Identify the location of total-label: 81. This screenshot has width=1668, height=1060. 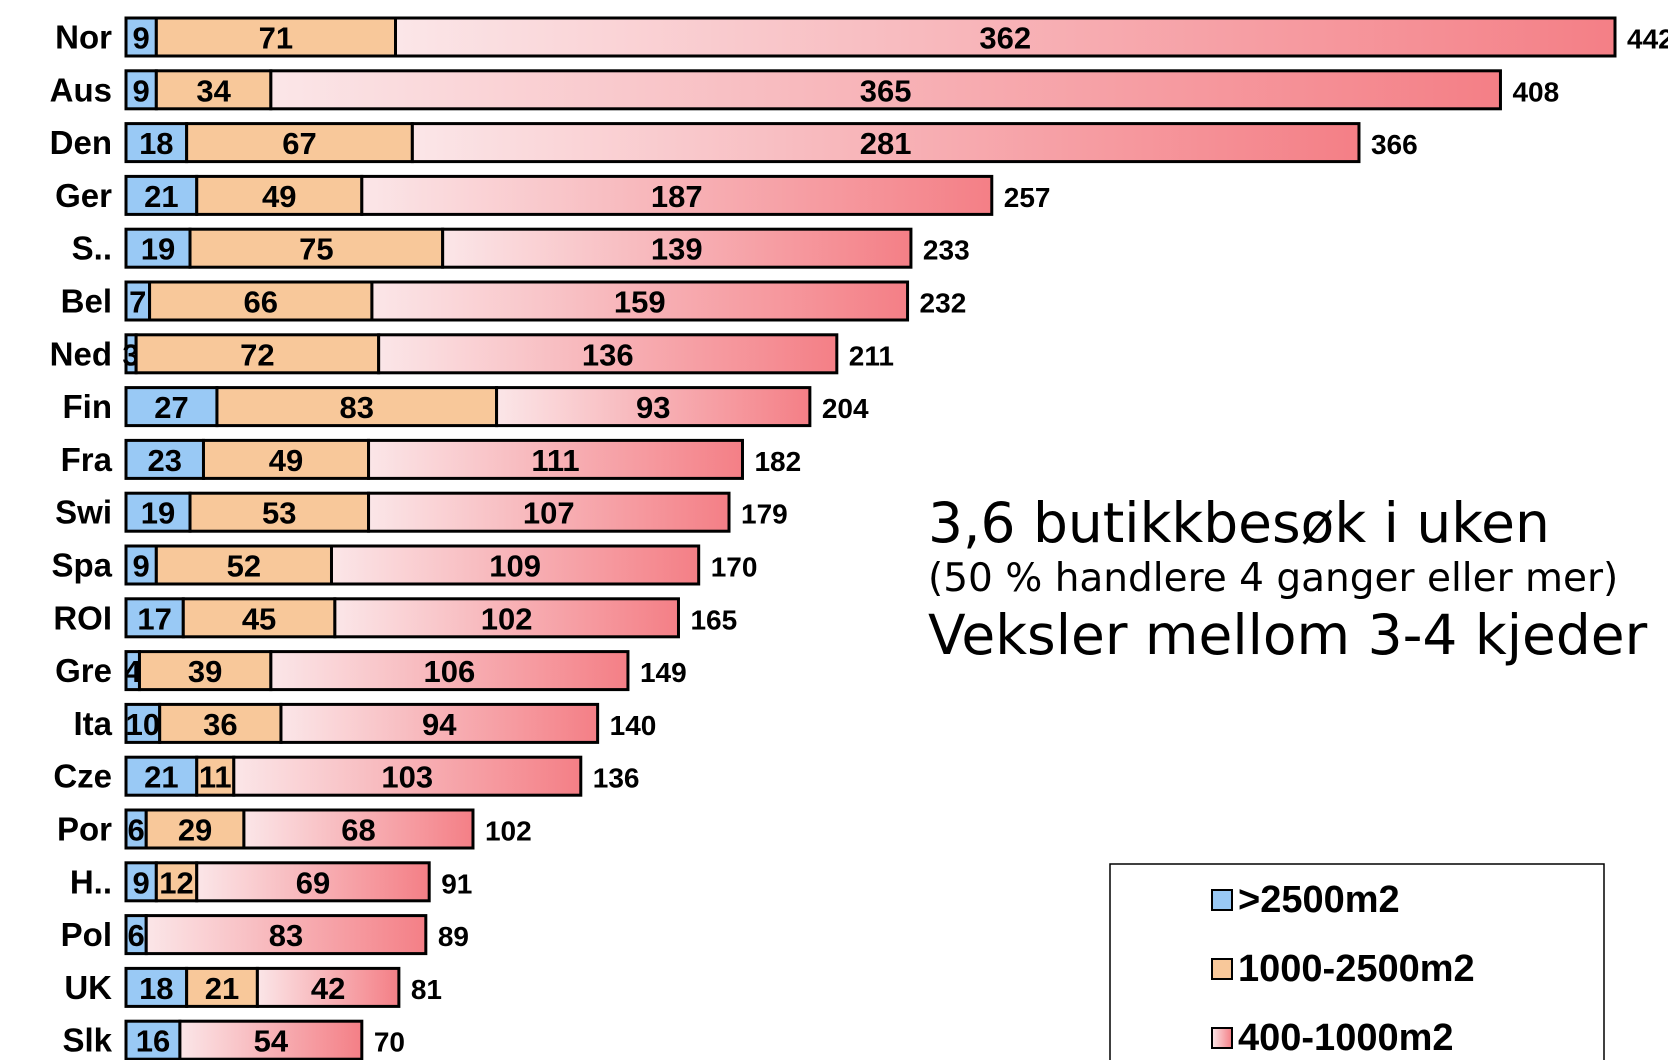
(426, 989).